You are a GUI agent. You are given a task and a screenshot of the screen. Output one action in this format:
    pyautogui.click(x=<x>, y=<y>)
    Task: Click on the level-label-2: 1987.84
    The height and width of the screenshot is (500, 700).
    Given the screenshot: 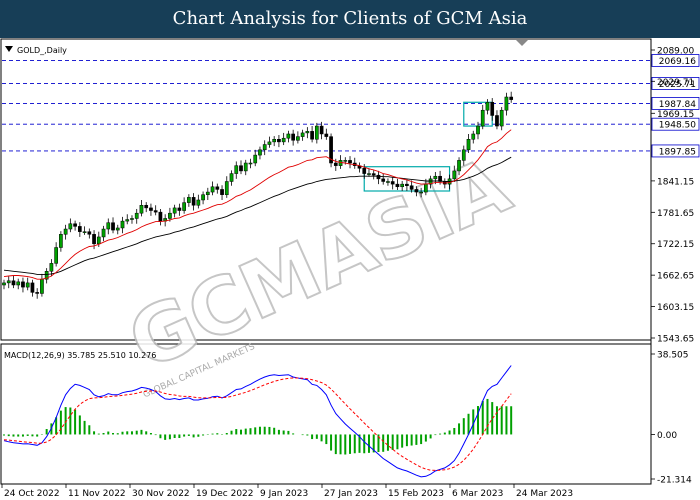 What is the action you would take?
    pyautogui.click(x=677, y=105)
    